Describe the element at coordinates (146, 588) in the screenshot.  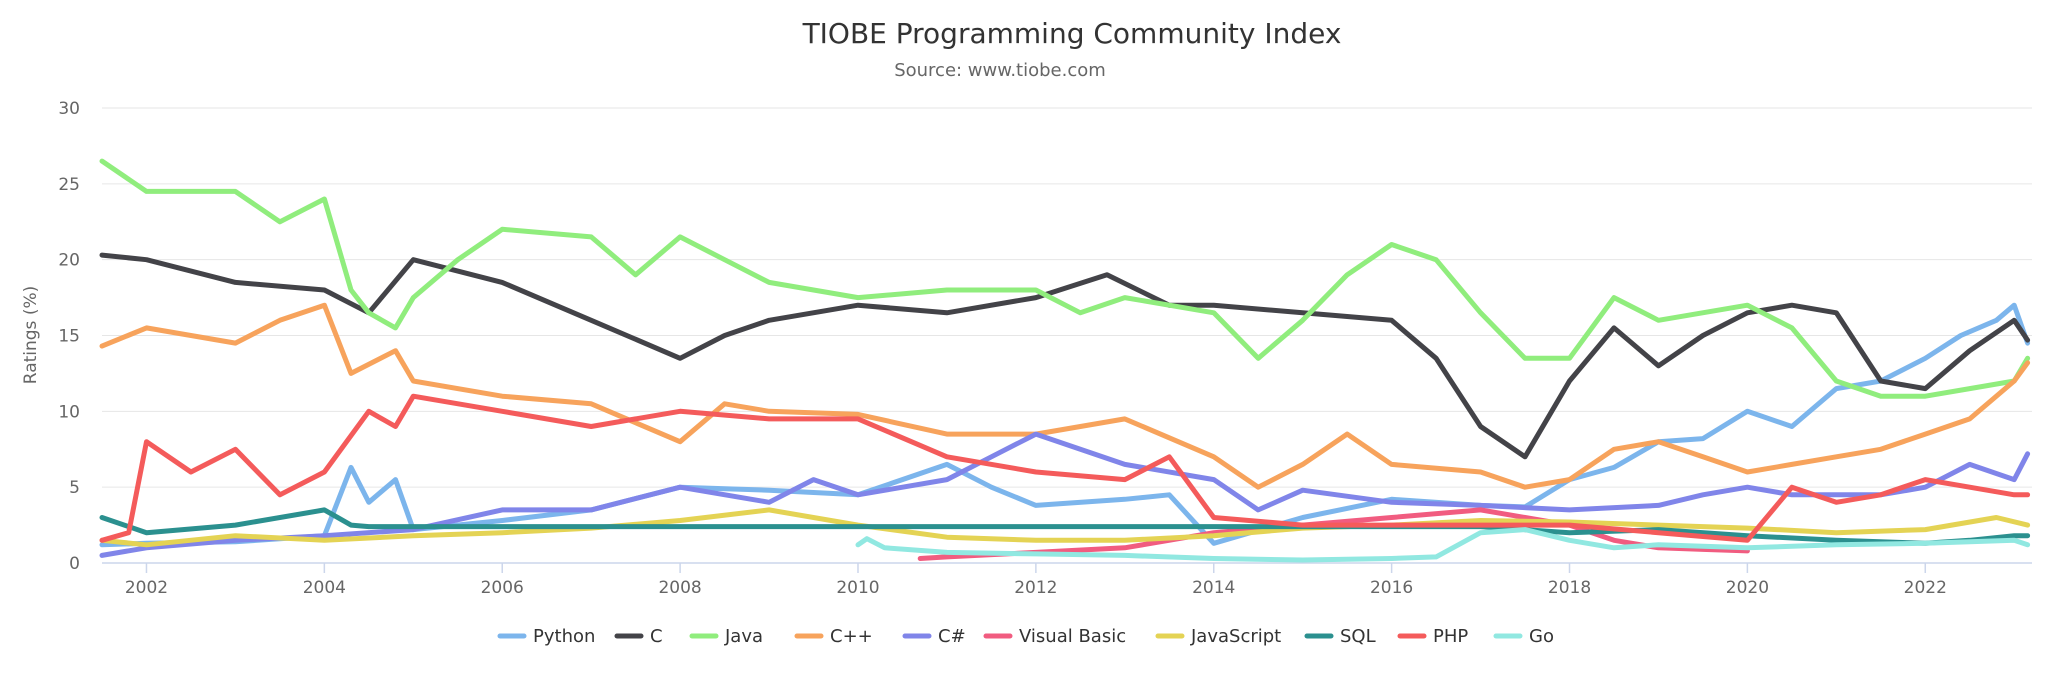
I see `x-tick-label: 2002` at that location.